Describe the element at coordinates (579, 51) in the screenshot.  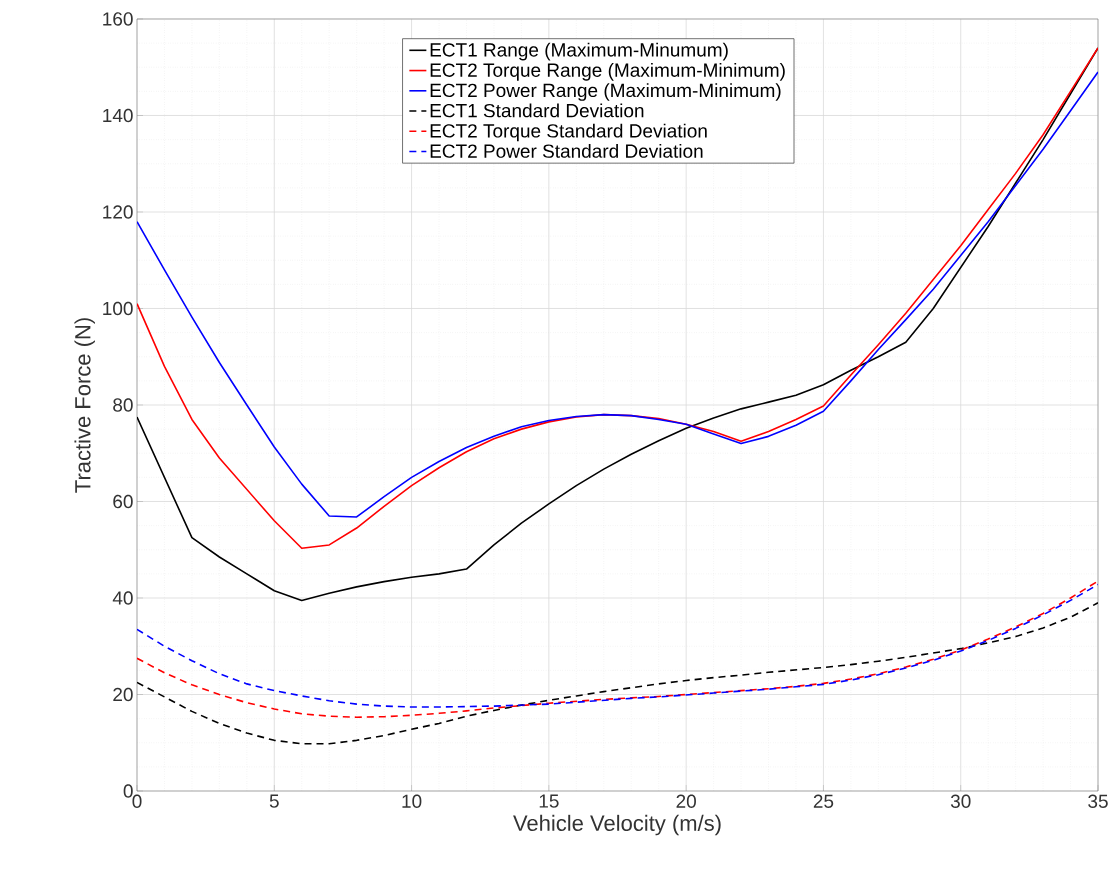
I see `legend-label: ECT1 Range (Maximum-Minumum)` at that location.